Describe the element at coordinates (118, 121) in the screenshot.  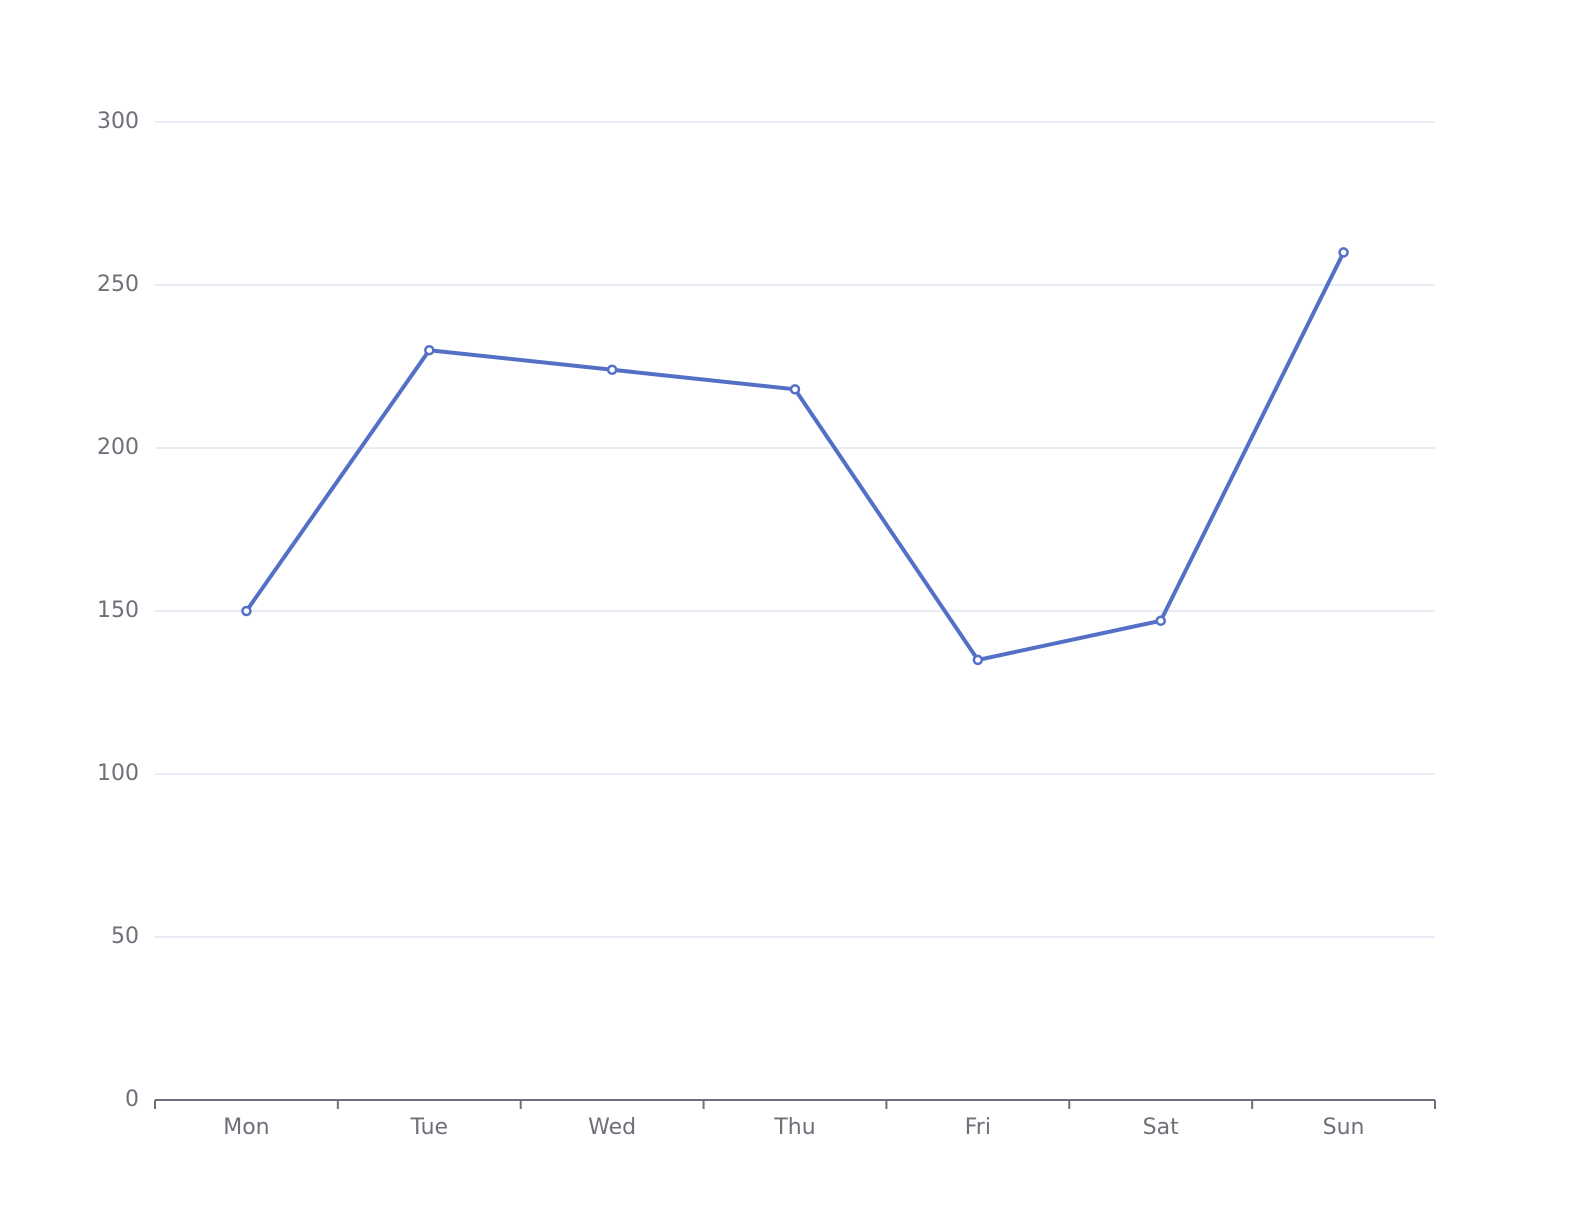
I see `y-tick-label: 300` at that location.